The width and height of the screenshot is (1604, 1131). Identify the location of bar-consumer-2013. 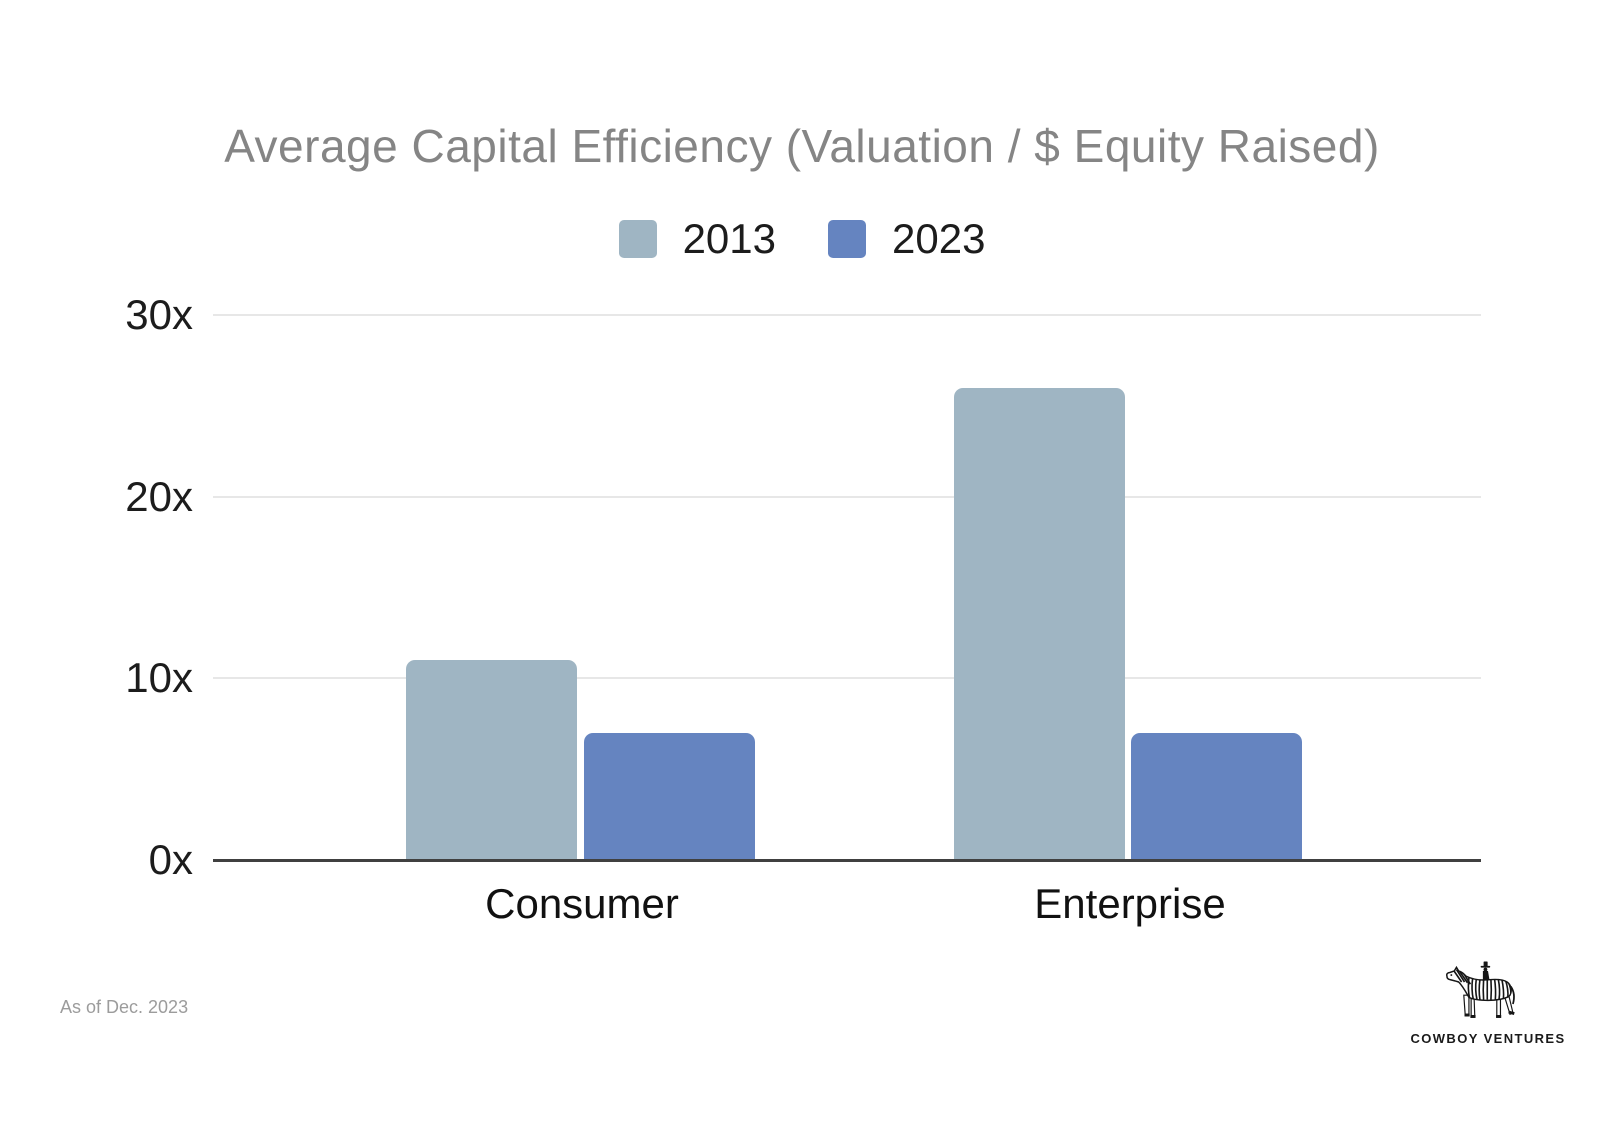
(491, 760).